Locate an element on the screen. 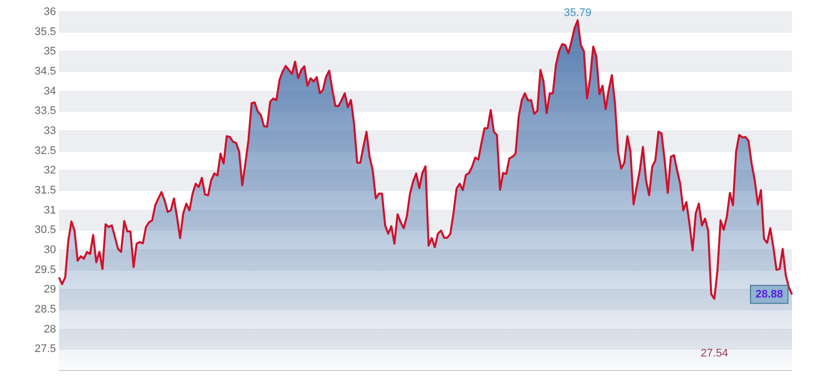 This screenshot has width=830, height=388. data-label: 28.88 is located at coordinates (769, 294).